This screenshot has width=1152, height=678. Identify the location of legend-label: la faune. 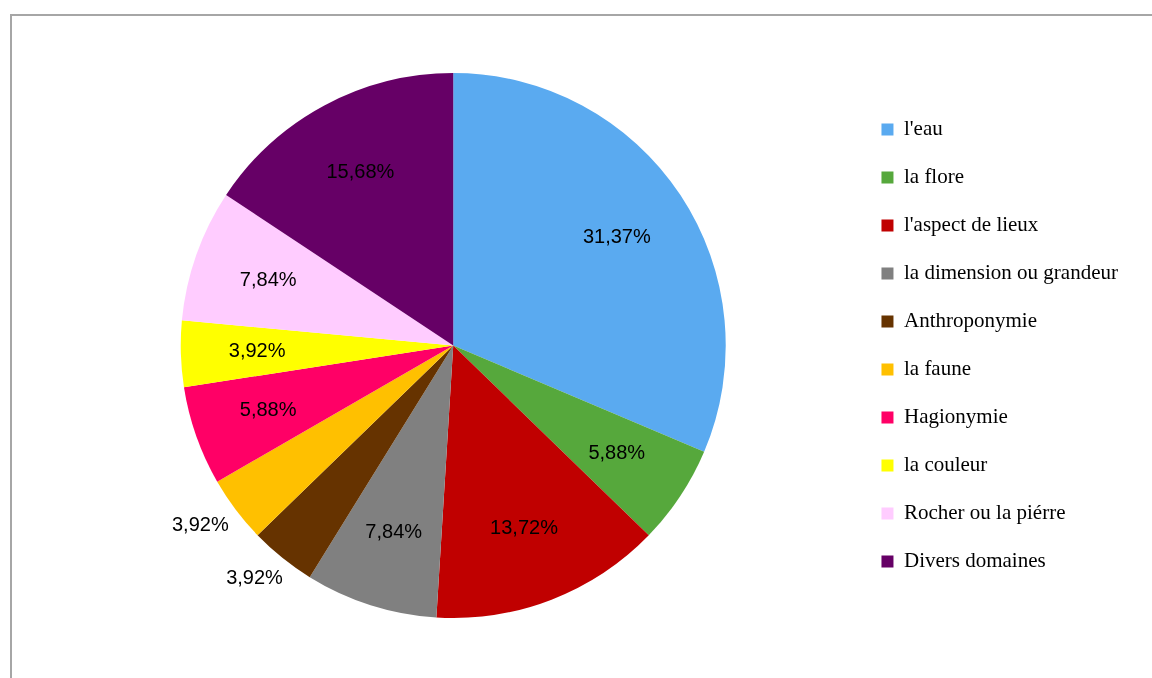
(937, 368).